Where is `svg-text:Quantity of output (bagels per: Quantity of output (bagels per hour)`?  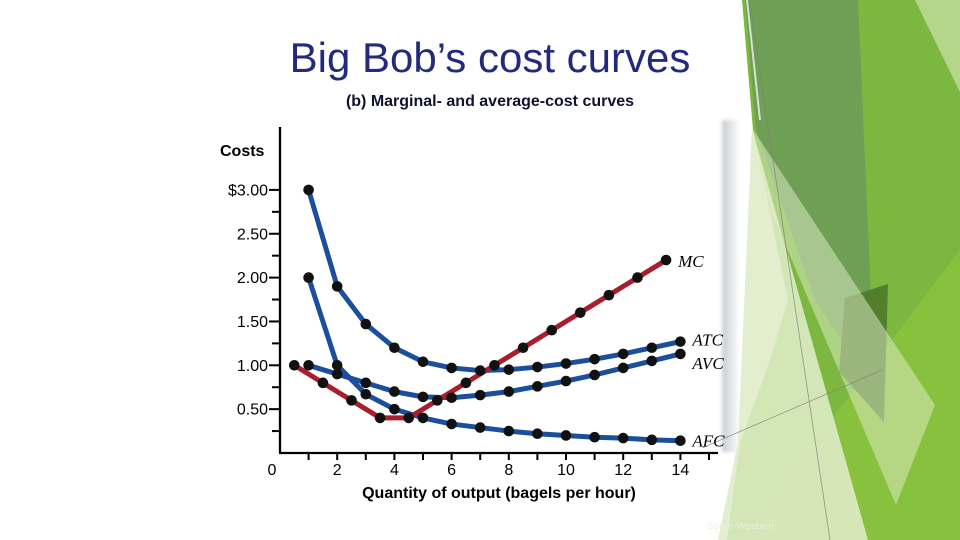 svg-text:Quantity of output (bagels per: Quantity of output (bagels per hour) is located at coordinates (499, 493).